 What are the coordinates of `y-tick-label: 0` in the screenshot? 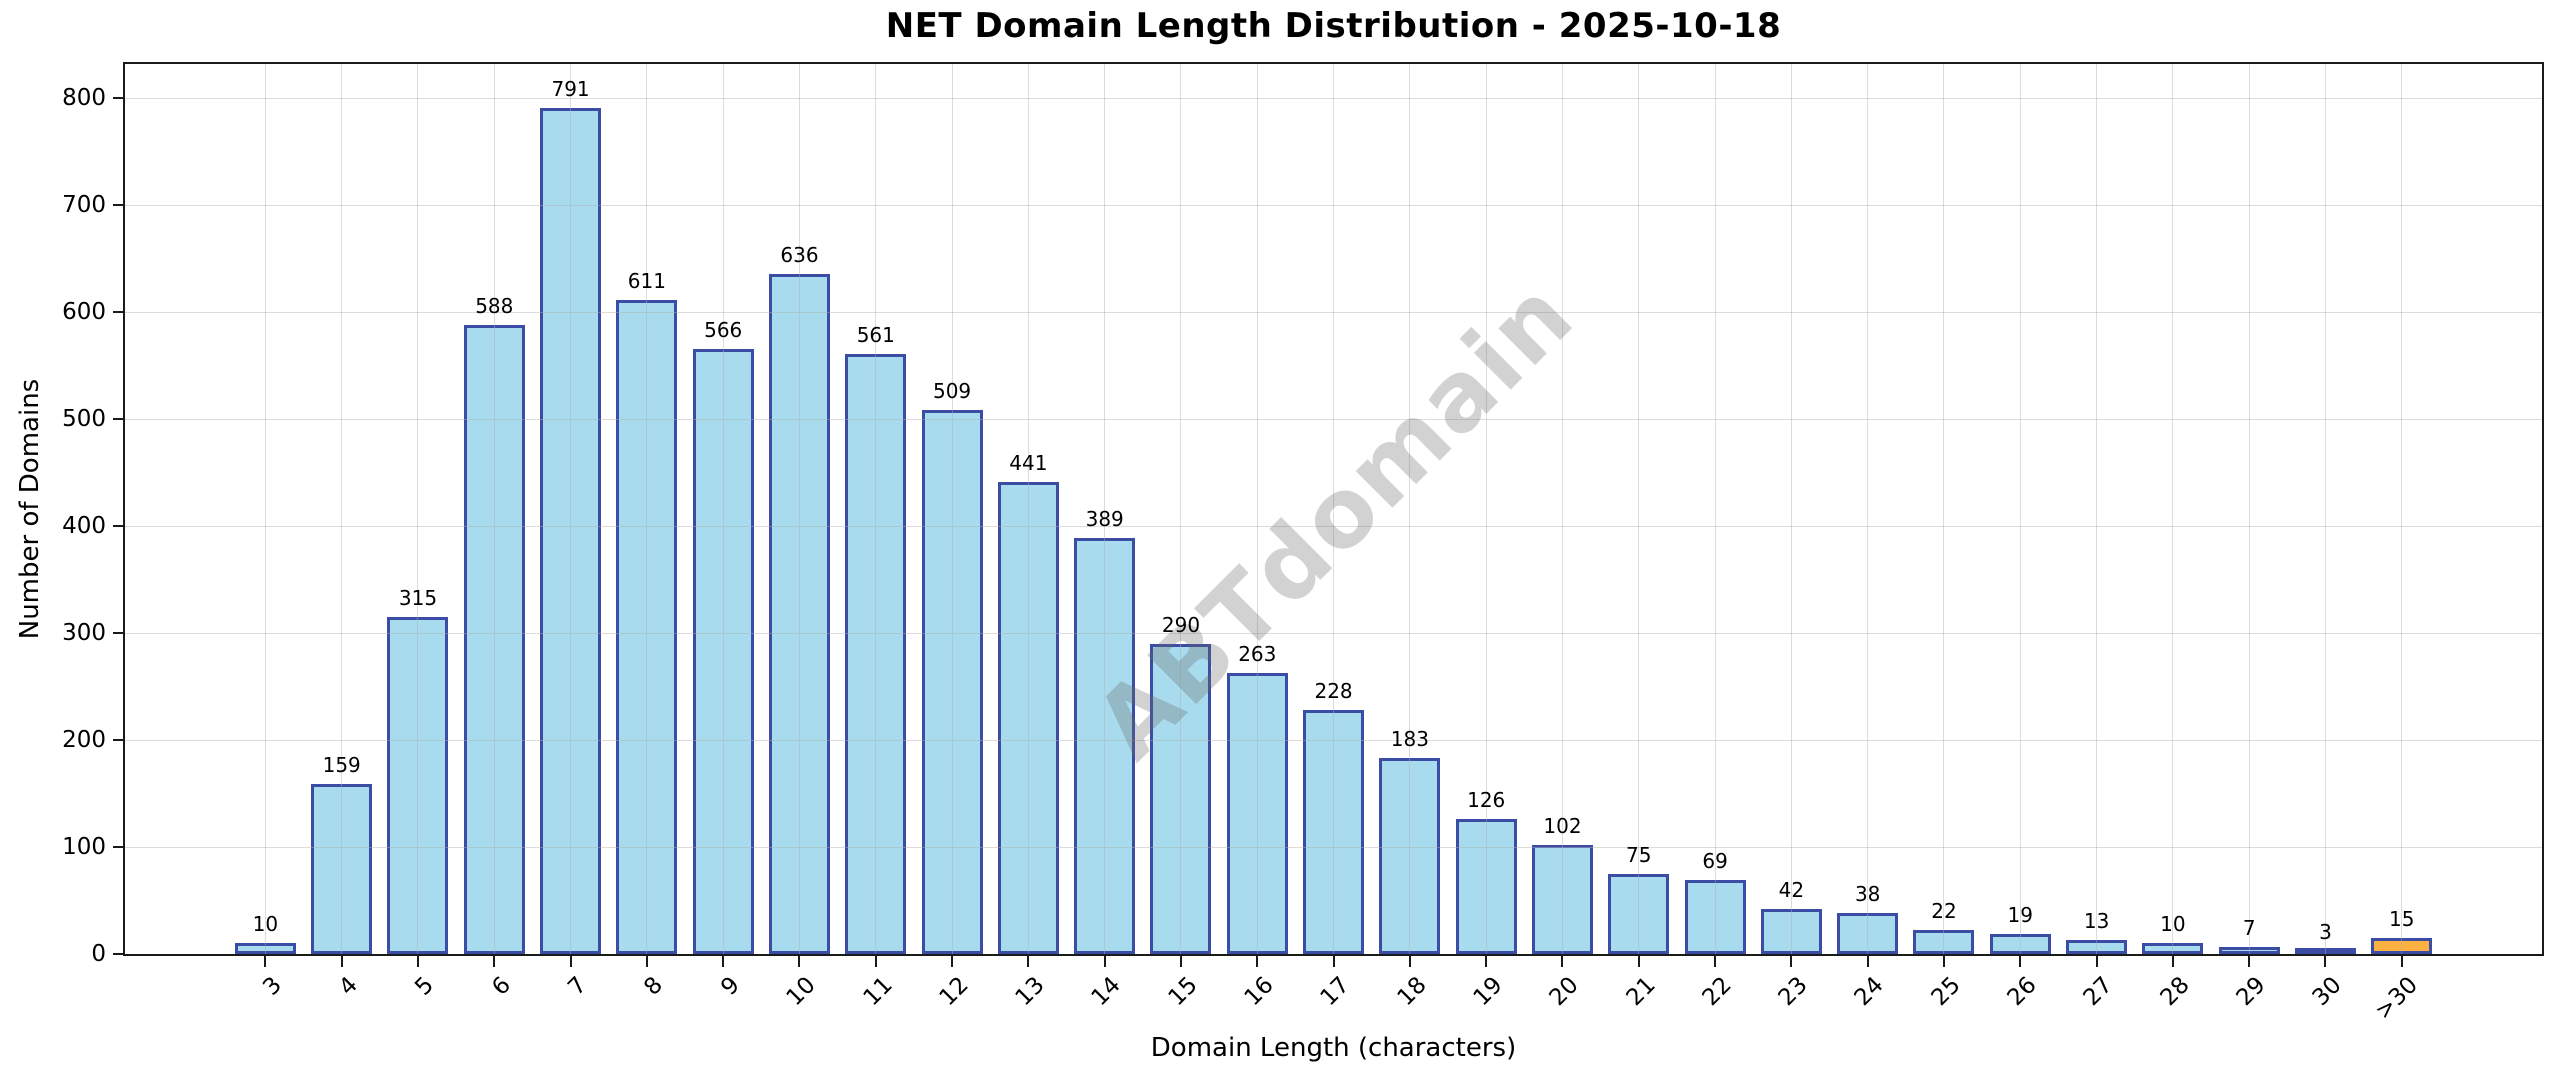 It's located at (98, 954).